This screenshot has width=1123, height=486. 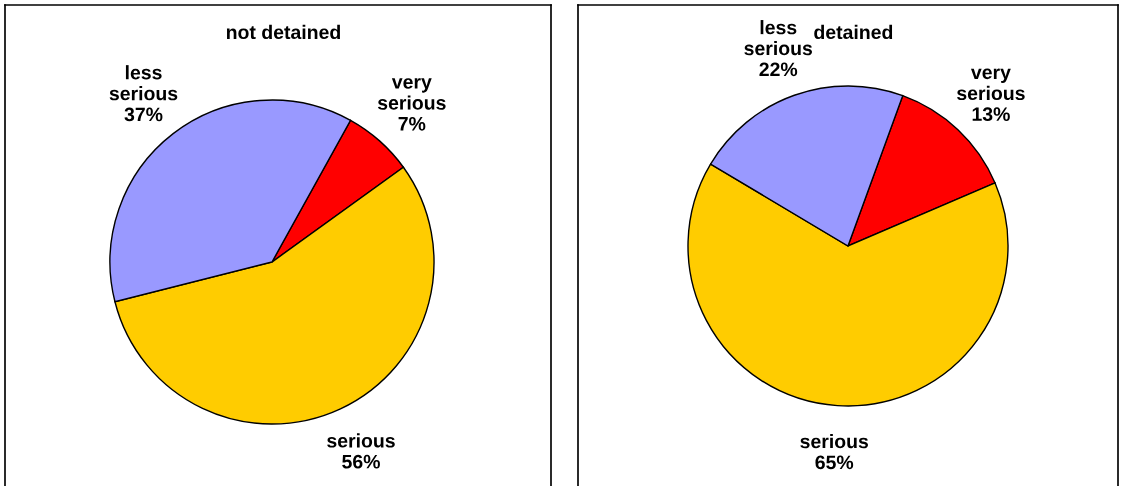 What do you see at coordinates (283, 32) in the screenshot?
I see `chart-title: not detained` at bounding box center [283, 32].